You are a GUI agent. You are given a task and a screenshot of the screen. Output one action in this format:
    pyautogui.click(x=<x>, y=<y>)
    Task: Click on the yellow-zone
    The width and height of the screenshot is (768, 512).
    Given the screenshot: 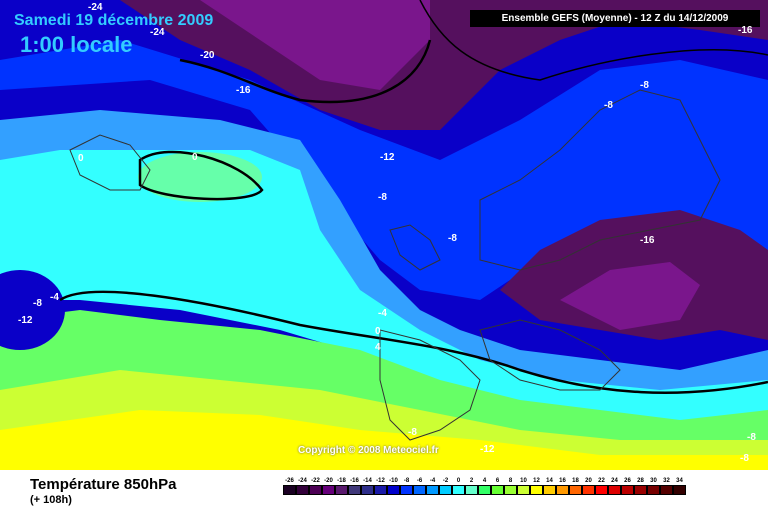 What is the action you would take?
    pyautogui.click(x=384, y=440)
    